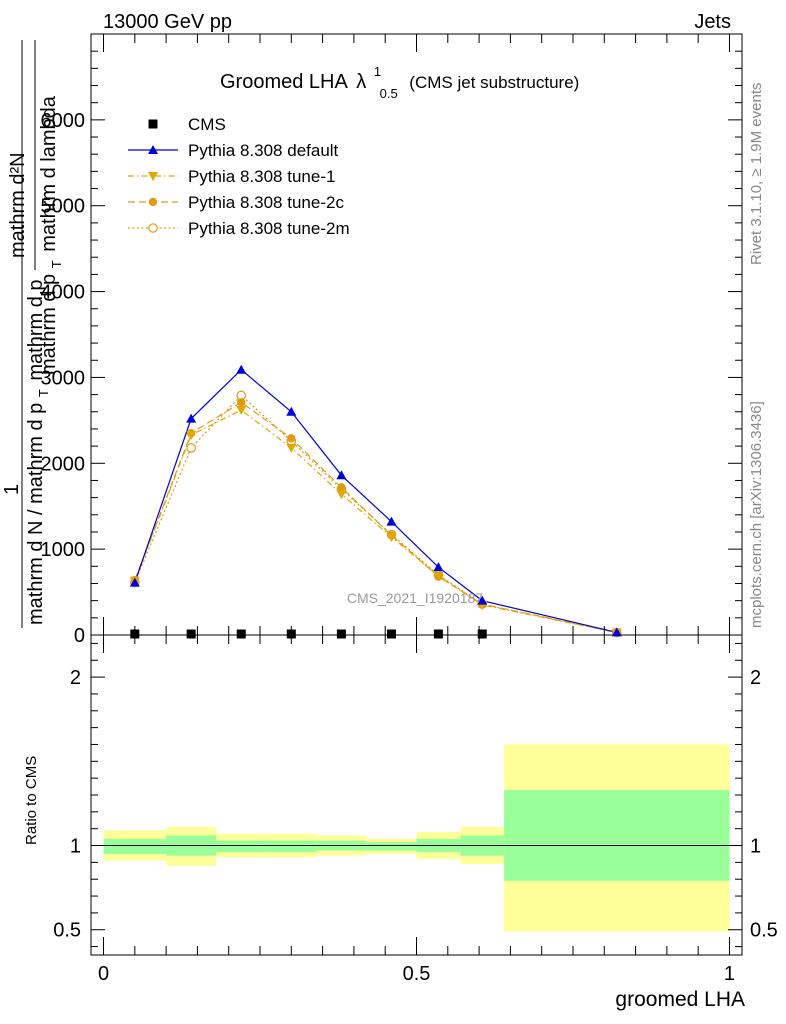  I want to click on ratio-y-tick-label: 0.5, so click(67, 931).